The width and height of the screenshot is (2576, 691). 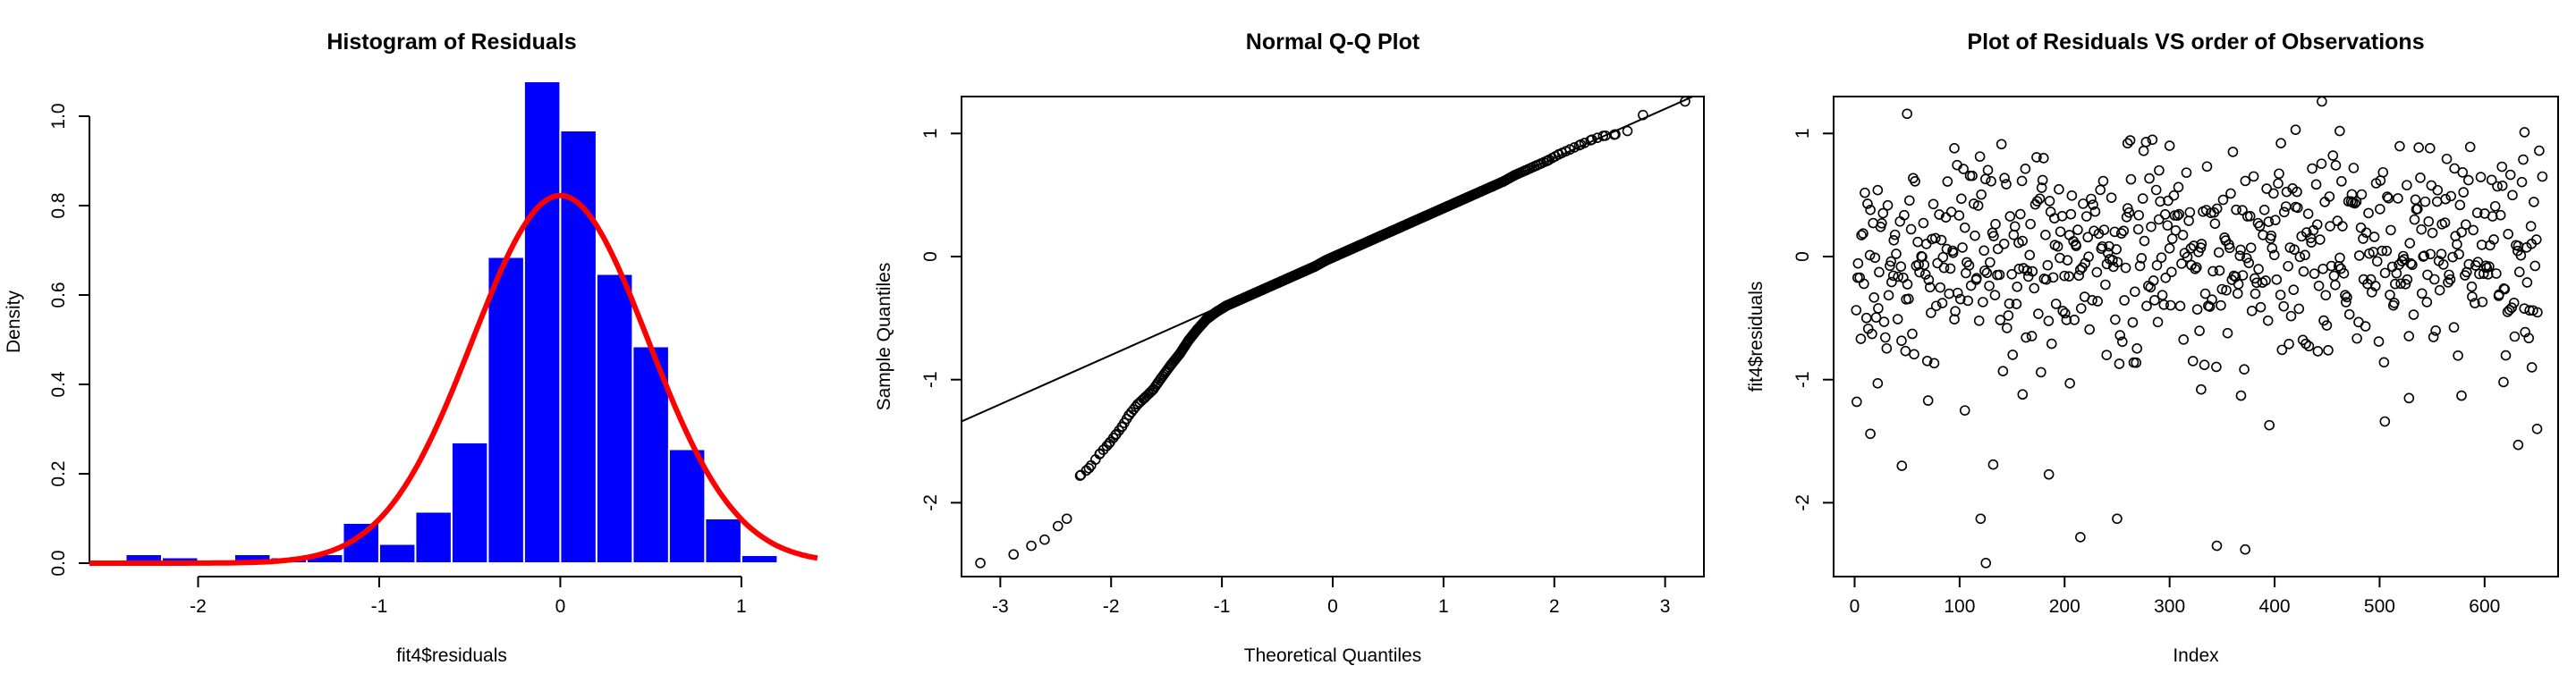 What do you see at coordinates (930, 503) in the screenshot?
I see `y-tick-label: -2` at bounding box center [930, 503].